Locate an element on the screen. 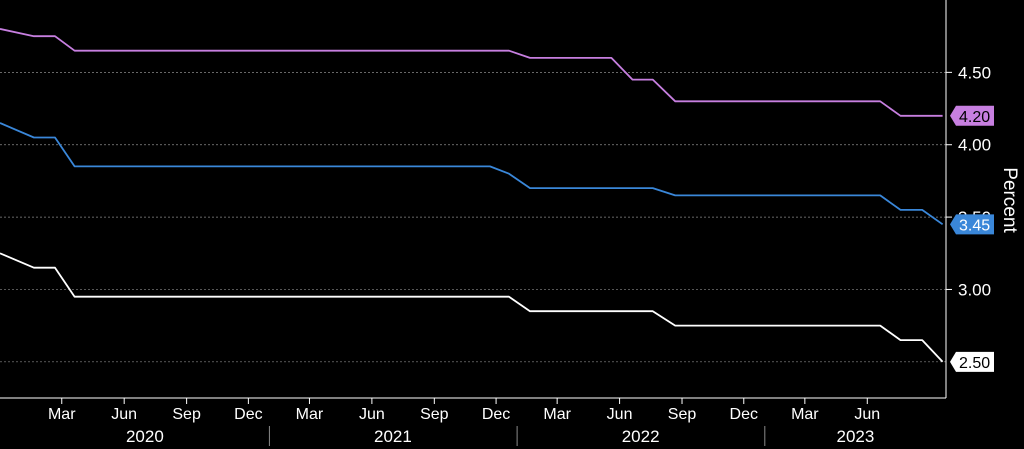 The image size is (1024, 449). y-tick-label: 3.00 is located at coordinates (974, 289).